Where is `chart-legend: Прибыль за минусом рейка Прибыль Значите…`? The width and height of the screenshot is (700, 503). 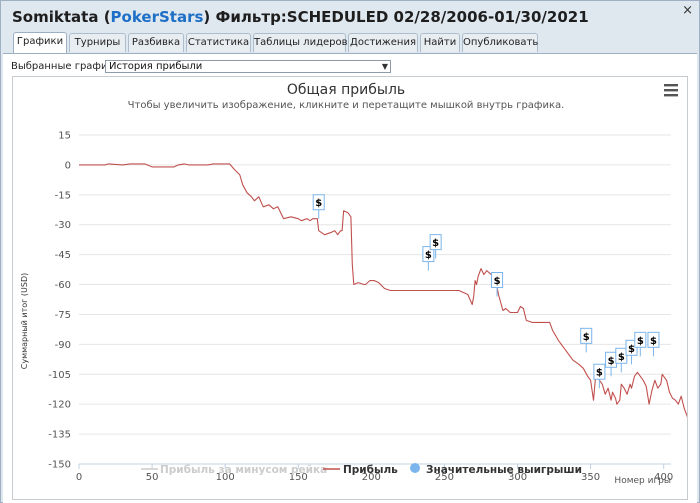 chart-legend: Прибыль за минусом рейка Прибыль Значите… is located at coordinates (361, 469).